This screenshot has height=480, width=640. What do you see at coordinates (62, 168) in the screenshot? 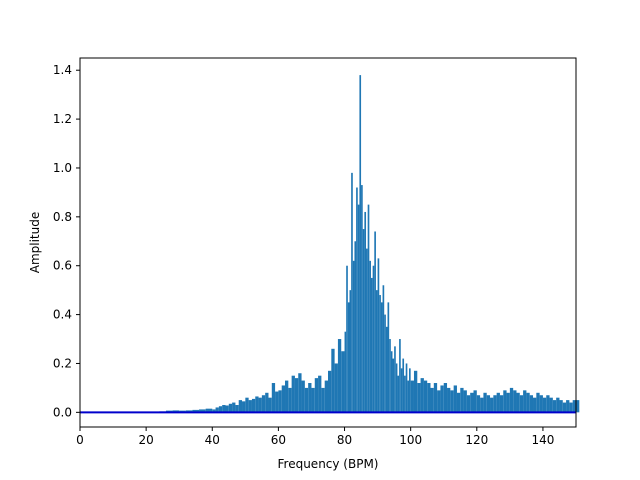
I see `y-tick-label: 1.0` at bounding box center [62, 168].